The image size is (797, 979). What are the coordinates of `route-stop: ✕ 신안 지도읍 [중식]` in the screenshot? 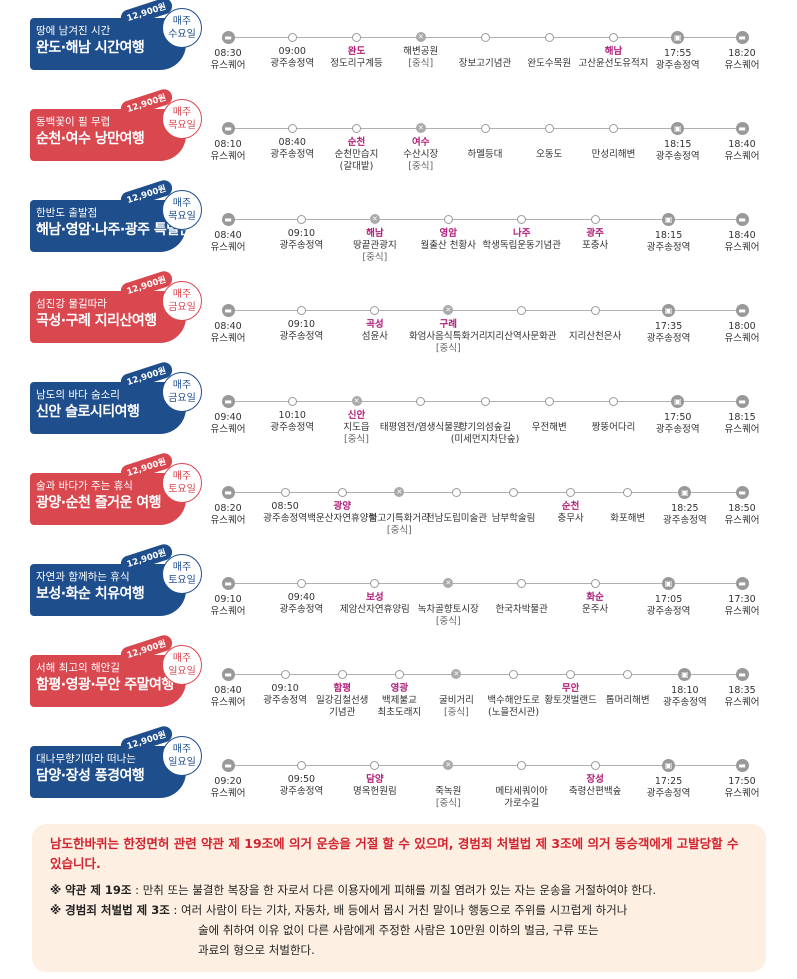 It's located at (357, 420).